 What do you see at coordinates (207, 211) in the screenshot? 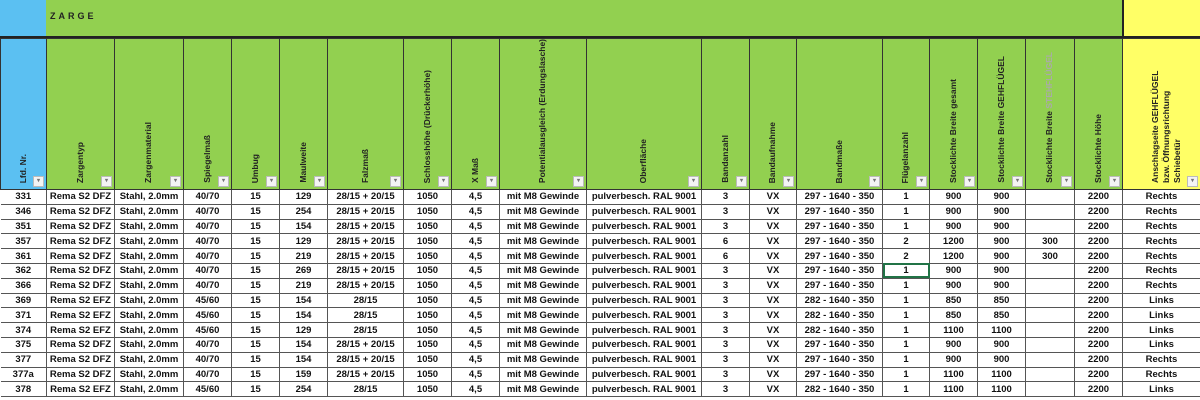
I see `cell: 40/70` at bounding box center [207, 211].